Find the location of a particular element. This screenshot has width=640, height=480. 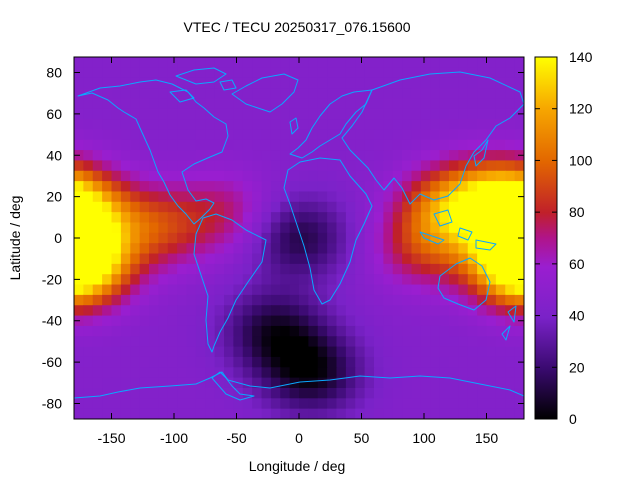

colorbar-tick-label: 120 is located at coordinates (581, 109).